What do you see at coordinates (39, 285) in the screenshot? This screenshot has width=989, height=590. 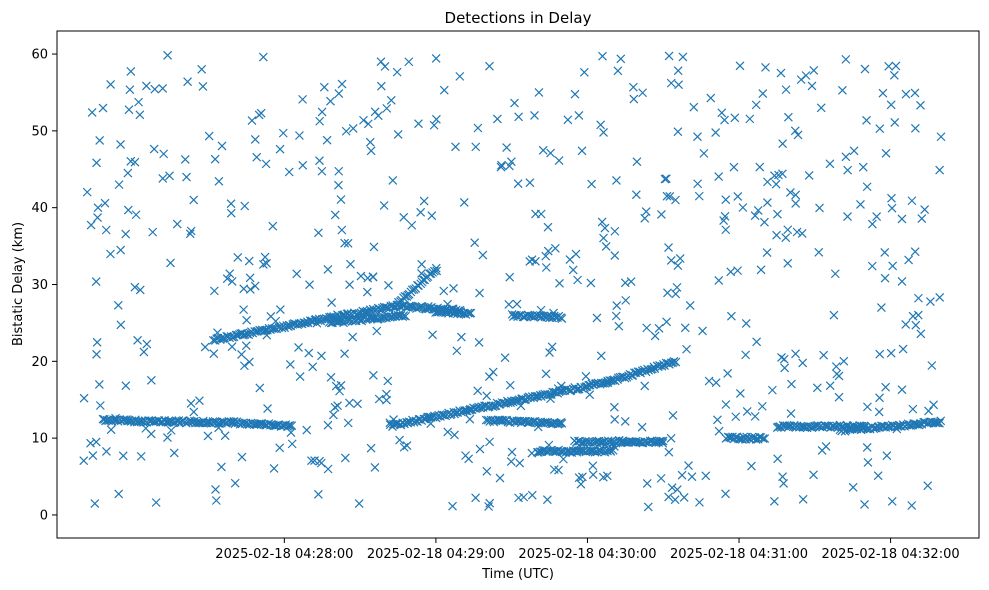 I see `y-tick-label: 30` at bounding box center [39, 285].